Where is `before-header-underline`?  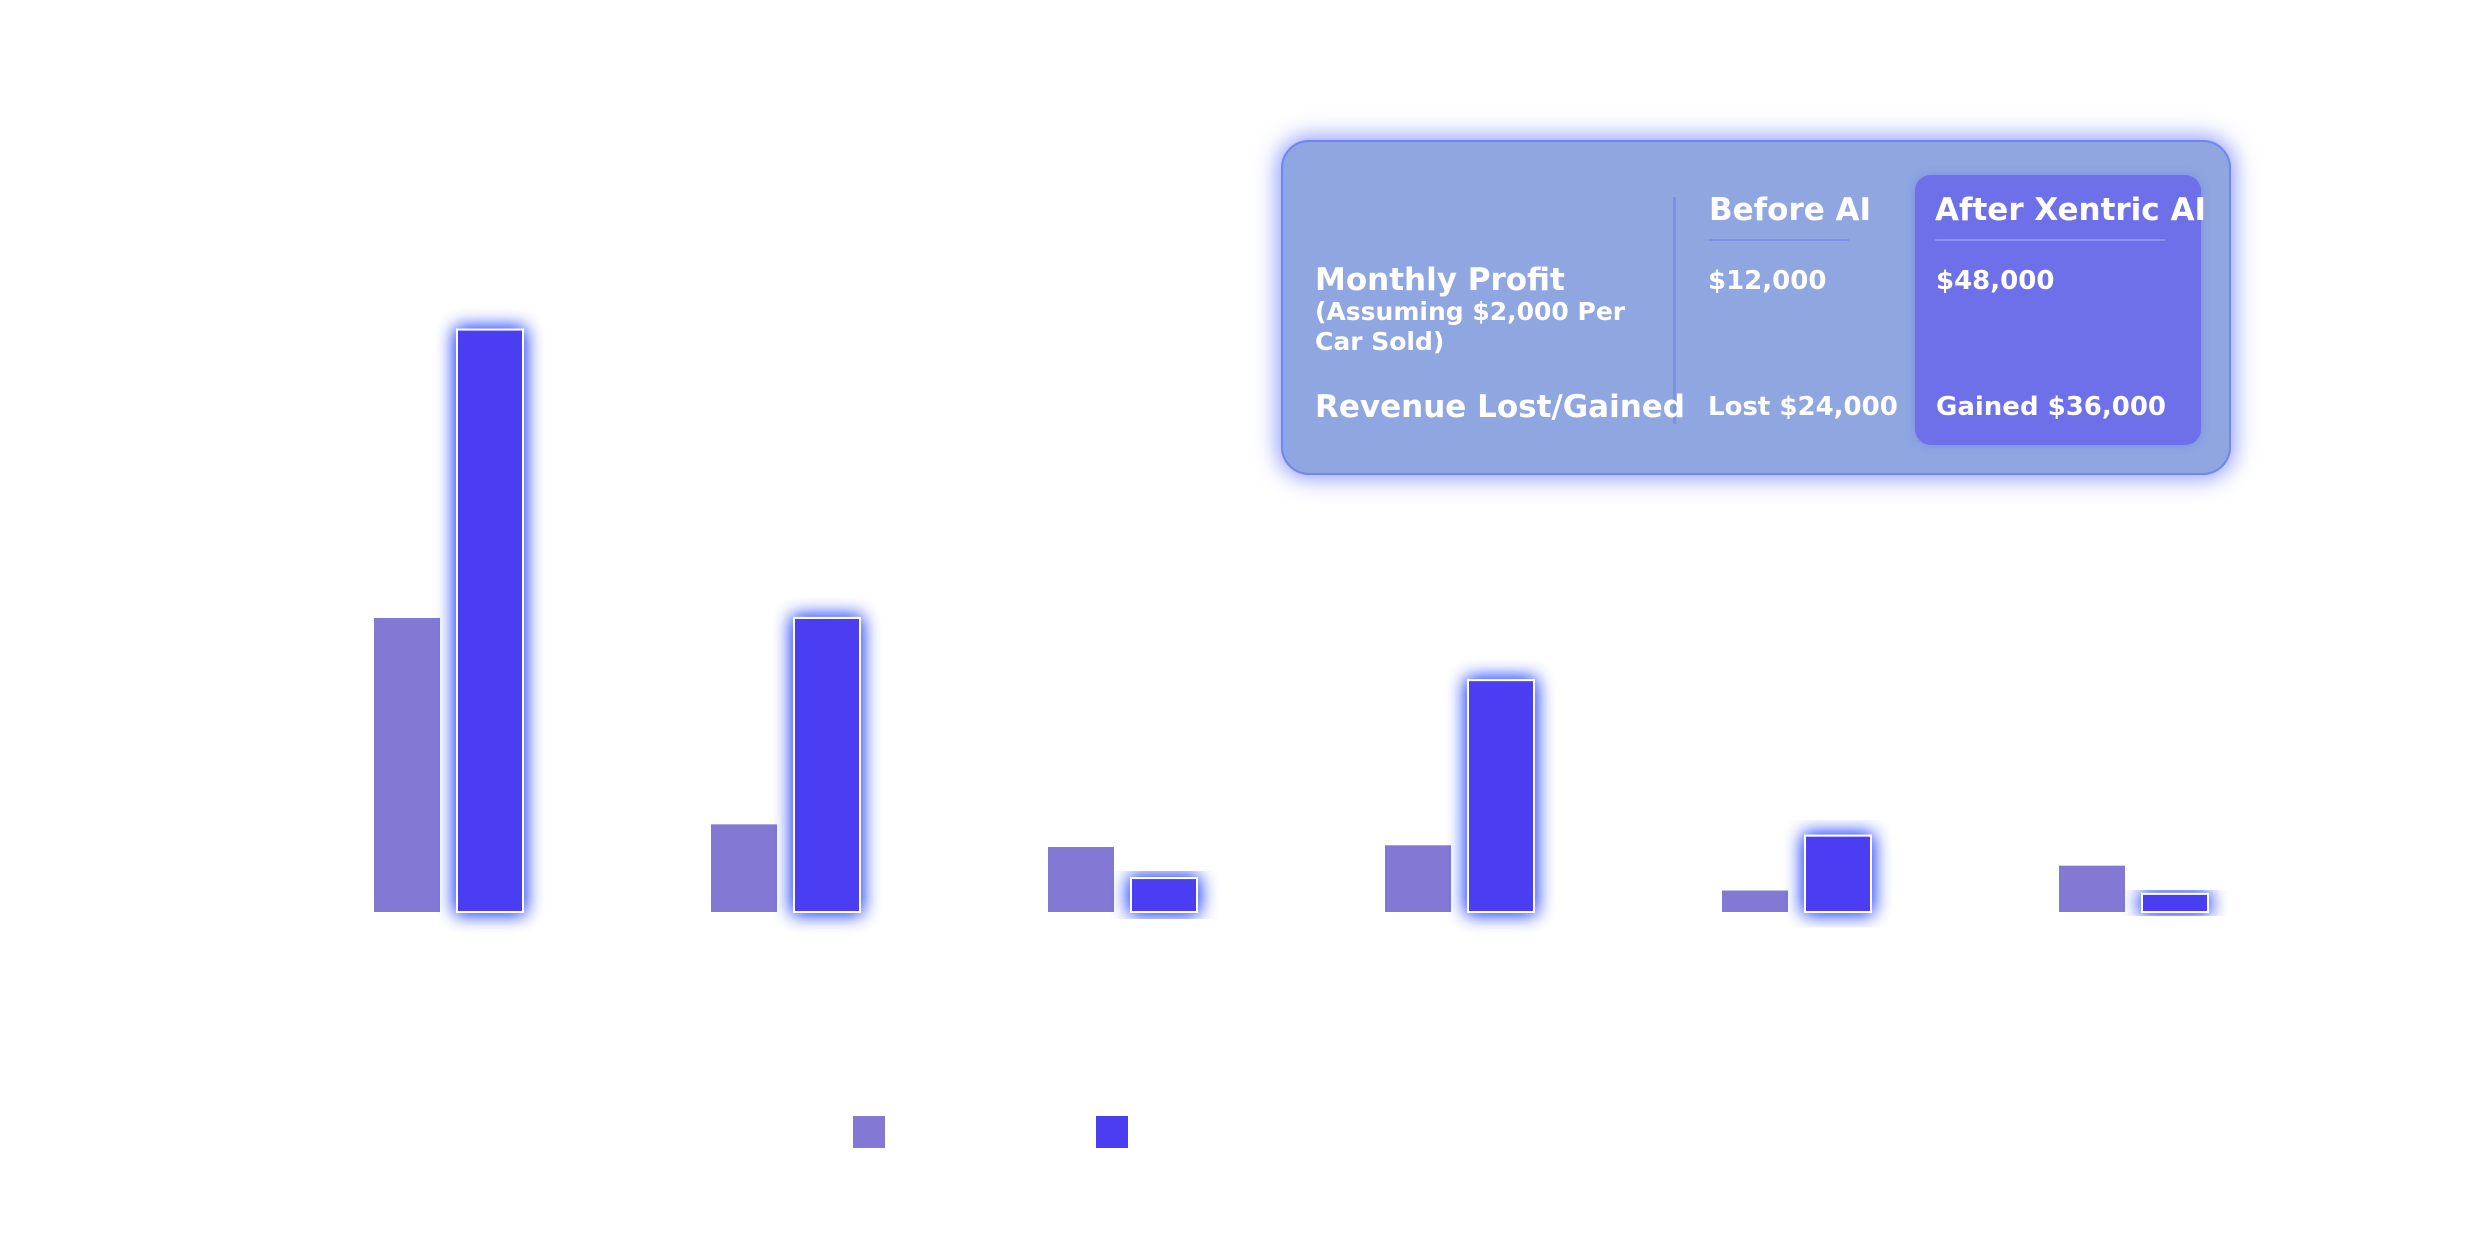
before-header-underline is located at coordinates (1779, 240).